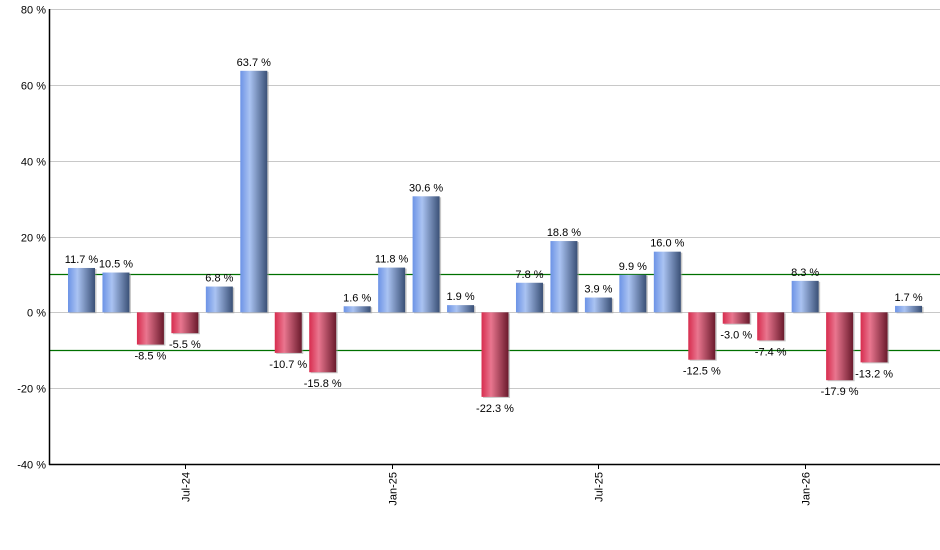  Describe the element at coordinates (529, 275) in the screenshot. I see `data-label: 7.8 %` at that location.